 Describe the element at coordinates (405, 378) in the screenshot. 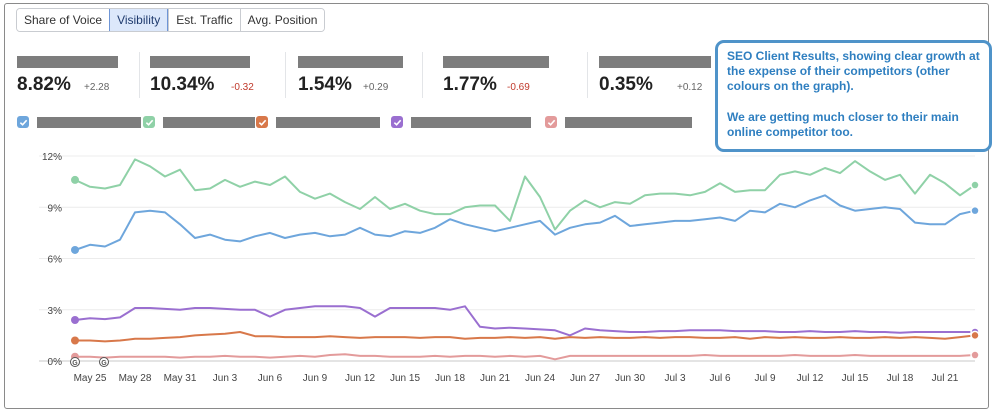

I see `x-tick-label: Jun 15` at that location.